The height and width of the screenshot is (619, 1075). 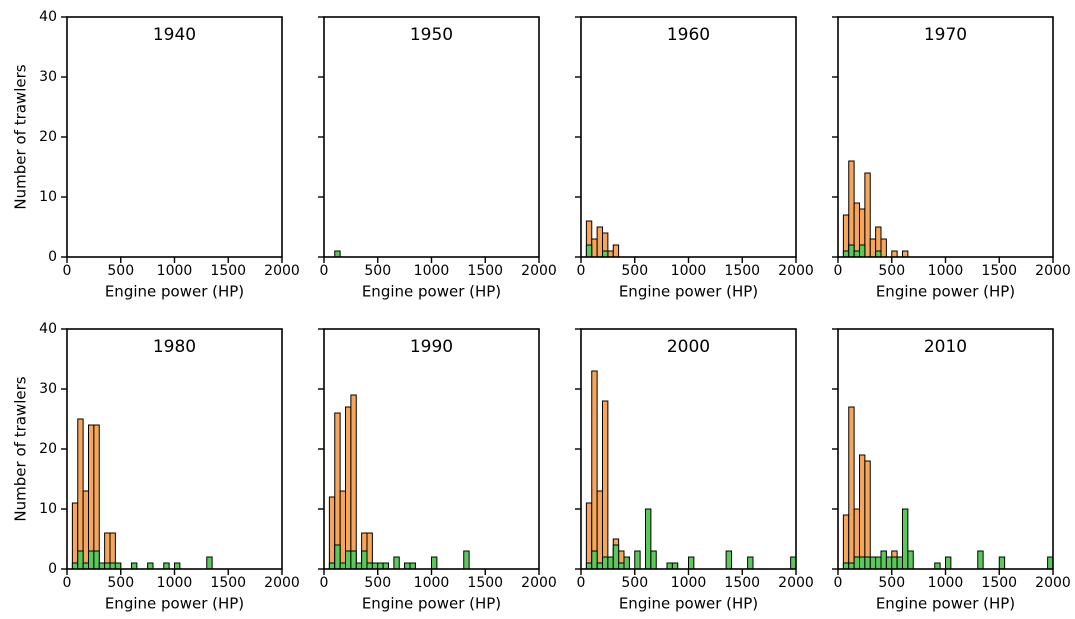 What do you see at coordinates (945, 35) in the screenshot?
I see `panel-title: 1970` at bounding box center [945, 35].